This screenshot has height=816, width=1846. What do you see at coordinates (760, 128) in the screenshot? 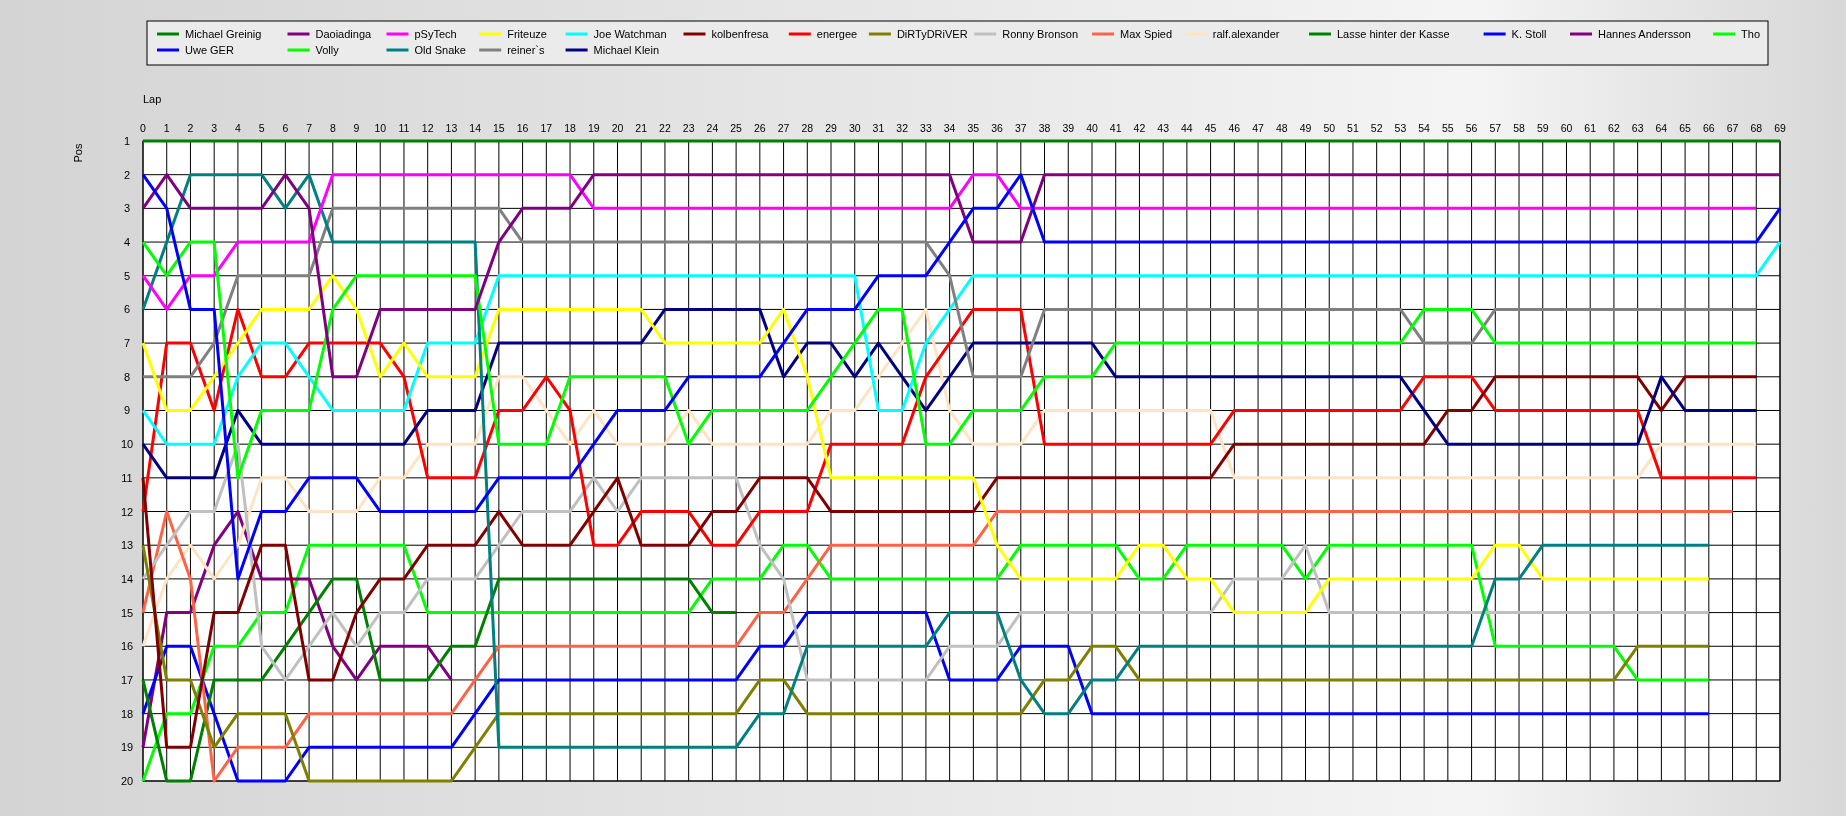
I see `x-tick-label: 26` at bounding box center [760, 128].